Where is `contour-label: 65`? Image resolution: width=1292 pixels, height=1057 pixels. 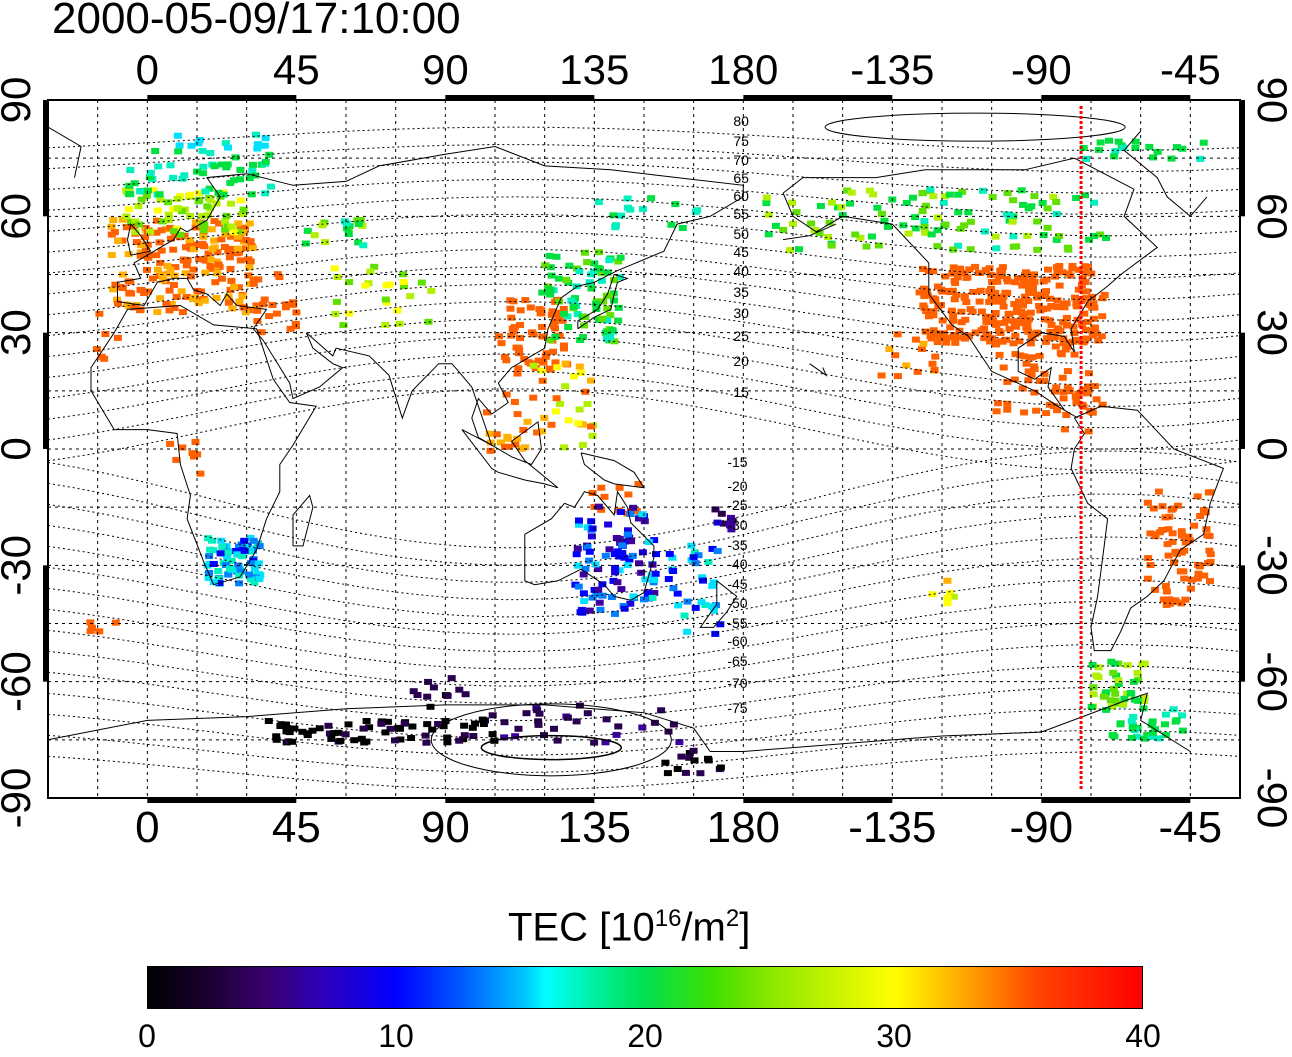
contour-label: 65 is located at coordinates (741, 178).